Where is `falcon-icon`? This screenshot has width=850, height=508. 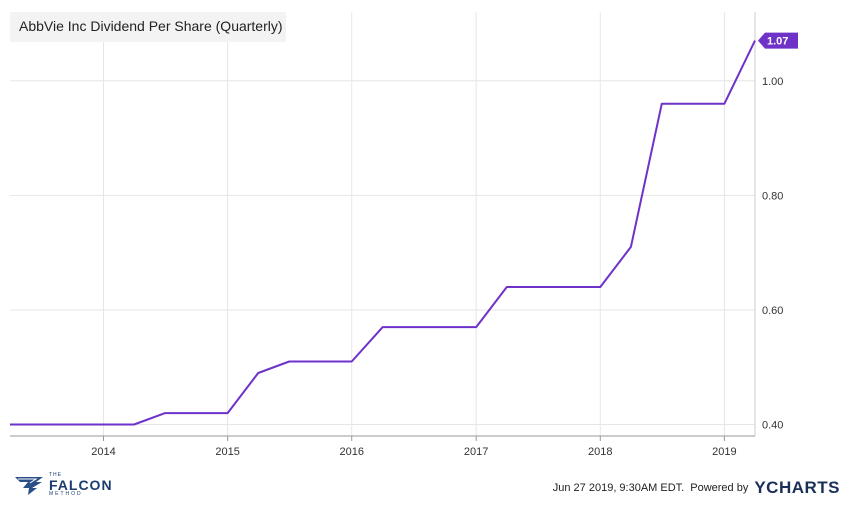
falcon-icon is located at coordinates (29, 486).